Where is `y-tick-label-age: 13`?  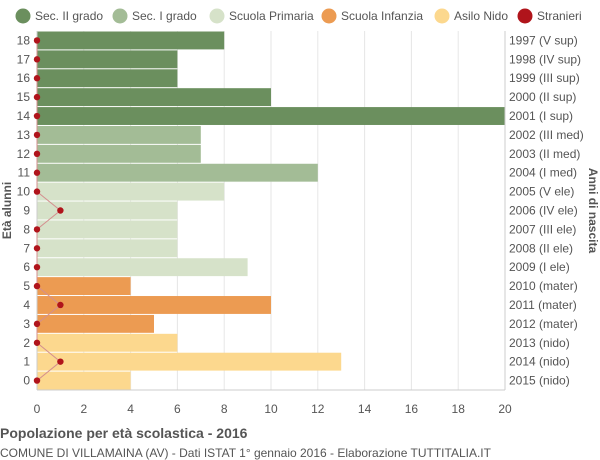
y-tick-label-age: 13 is located at coordinates (24, 135).